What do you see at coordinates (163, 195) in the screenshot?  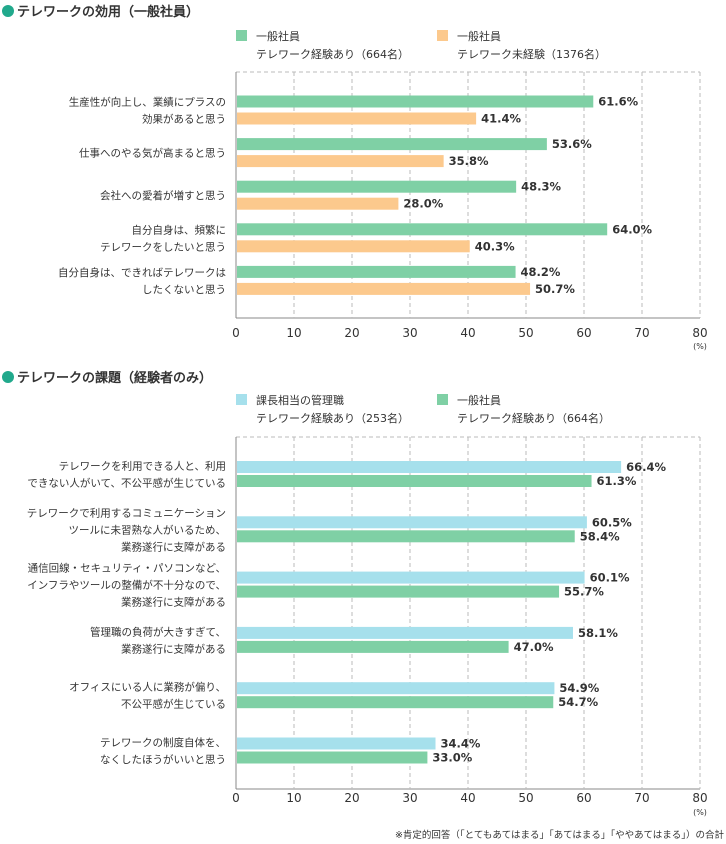 I see `category-label: 会社への愛着が増すと思う` at bounding box center [163, 195].